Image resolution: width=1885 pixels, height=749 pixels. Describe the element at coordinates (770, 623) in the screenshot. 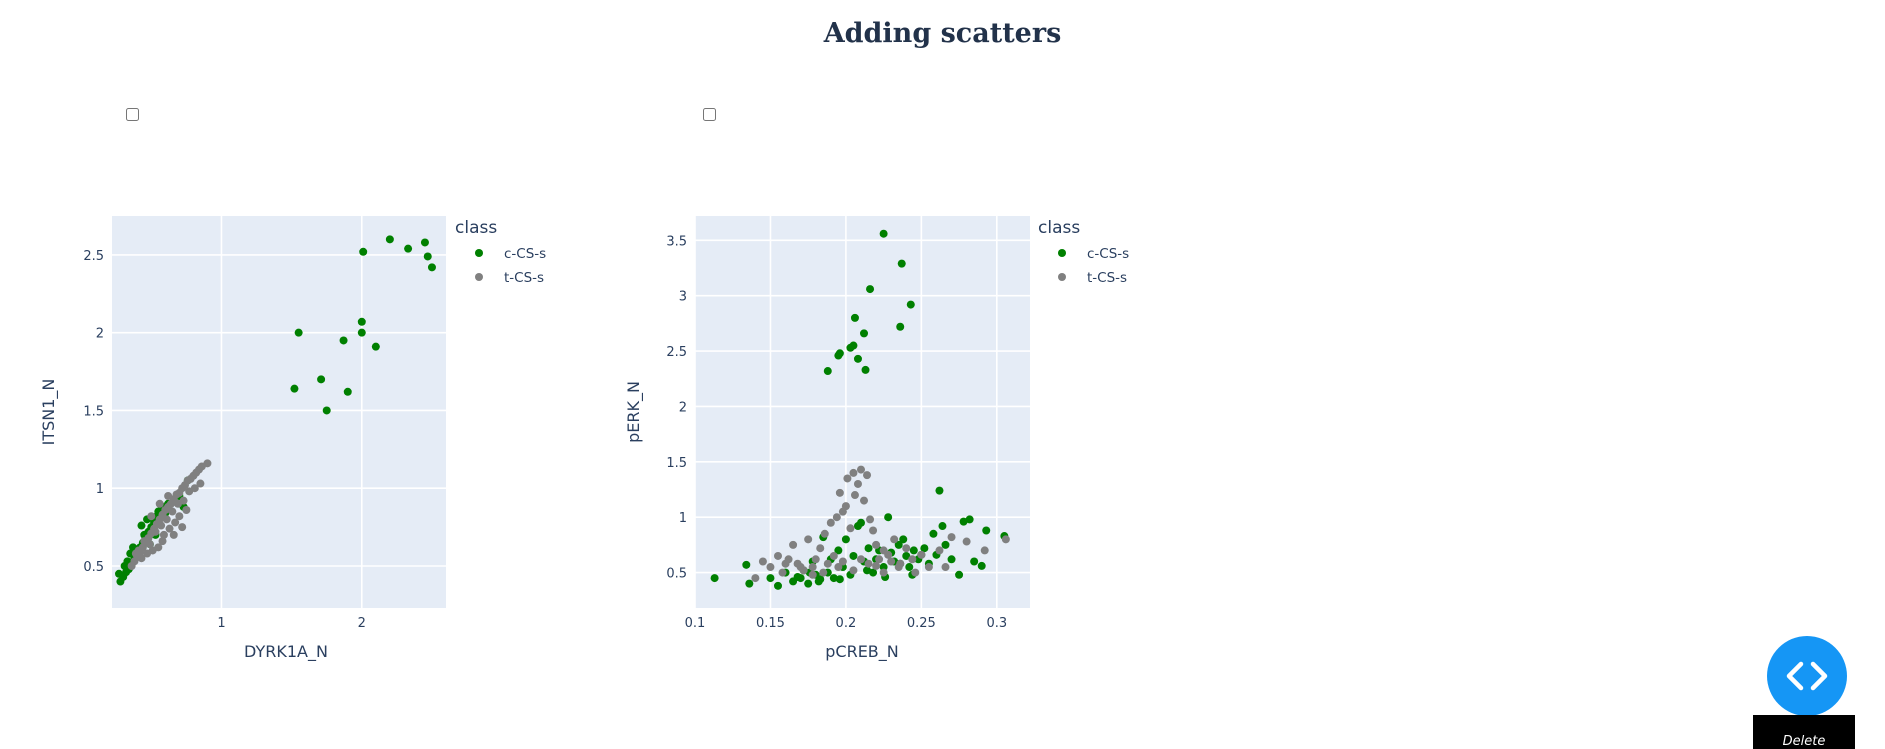

I see `x-tick-label: 0.15` at that location.